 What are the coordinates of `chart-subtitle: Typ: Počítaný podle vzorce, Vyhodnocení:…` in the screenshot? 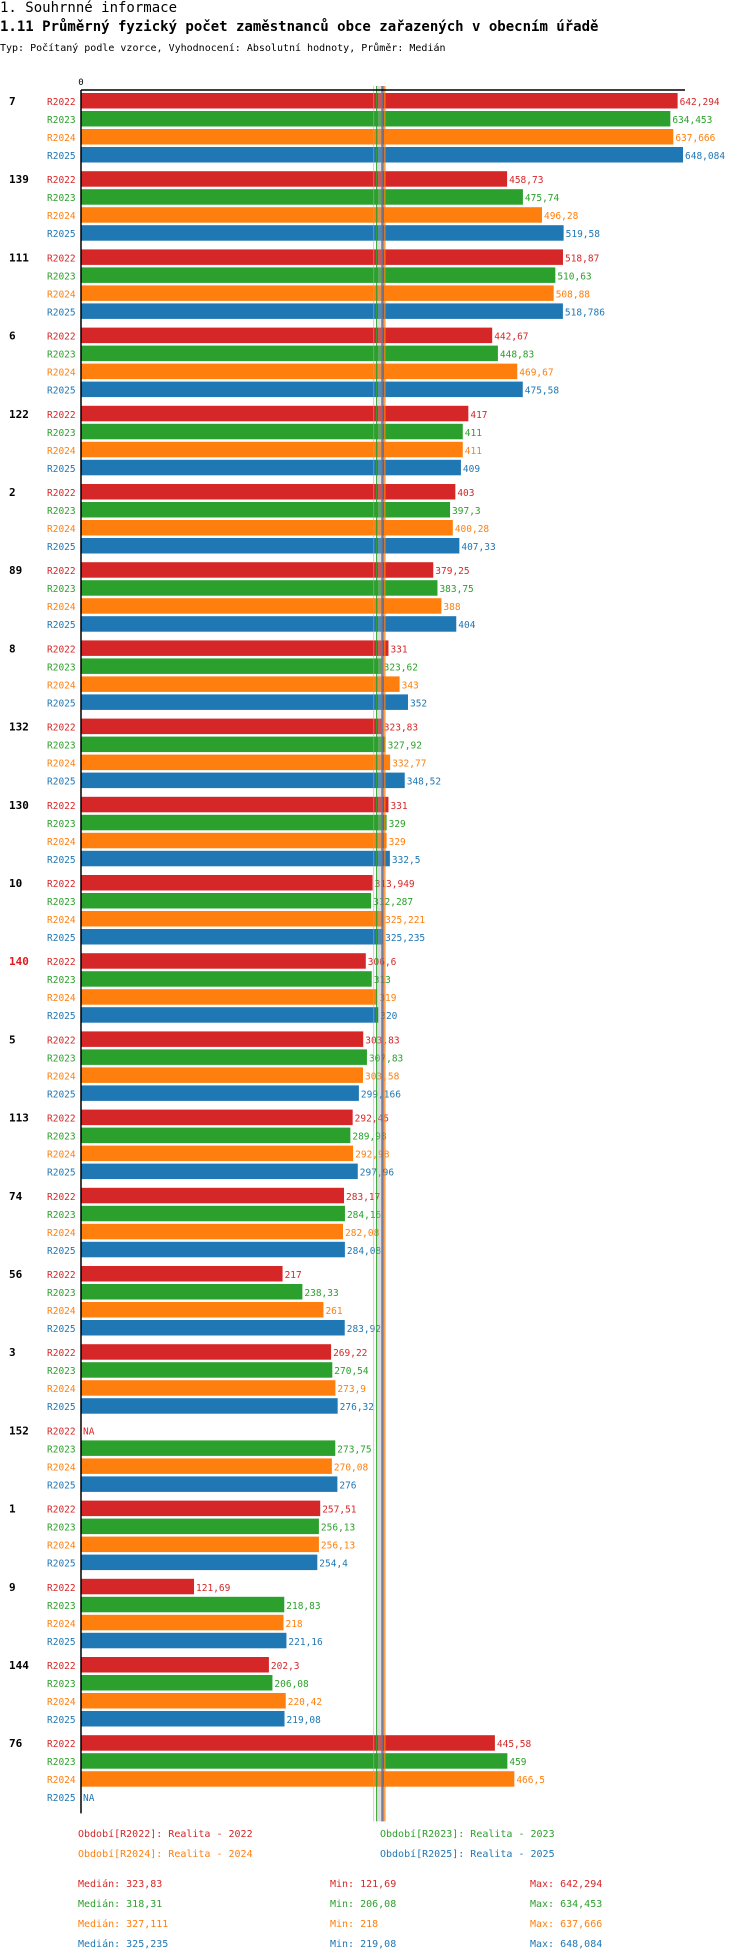 It's located at (223, 48).